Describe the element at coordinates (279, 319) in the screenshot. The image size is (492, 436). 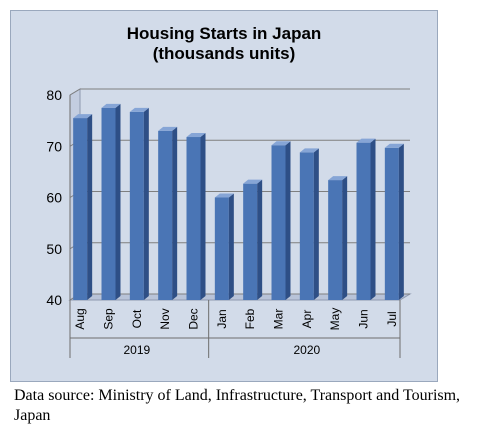
I see `x-tick-label: Mar` at that location.